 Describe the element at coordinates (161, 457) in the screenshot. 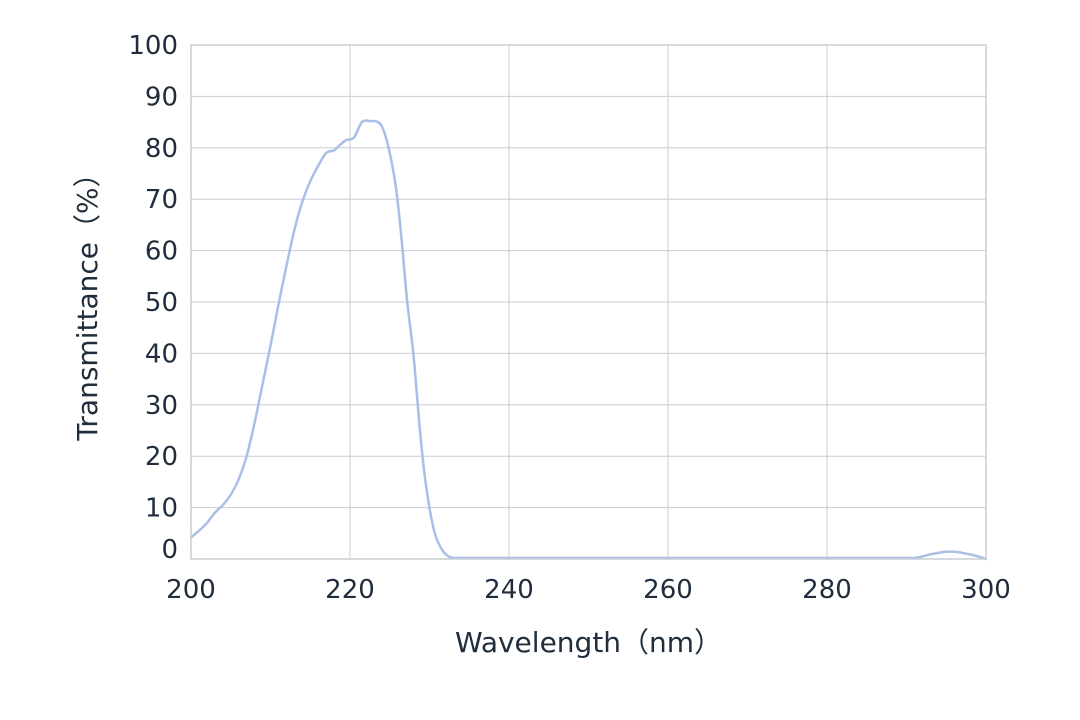

I see `y-tick-label-20: 20` at that location.